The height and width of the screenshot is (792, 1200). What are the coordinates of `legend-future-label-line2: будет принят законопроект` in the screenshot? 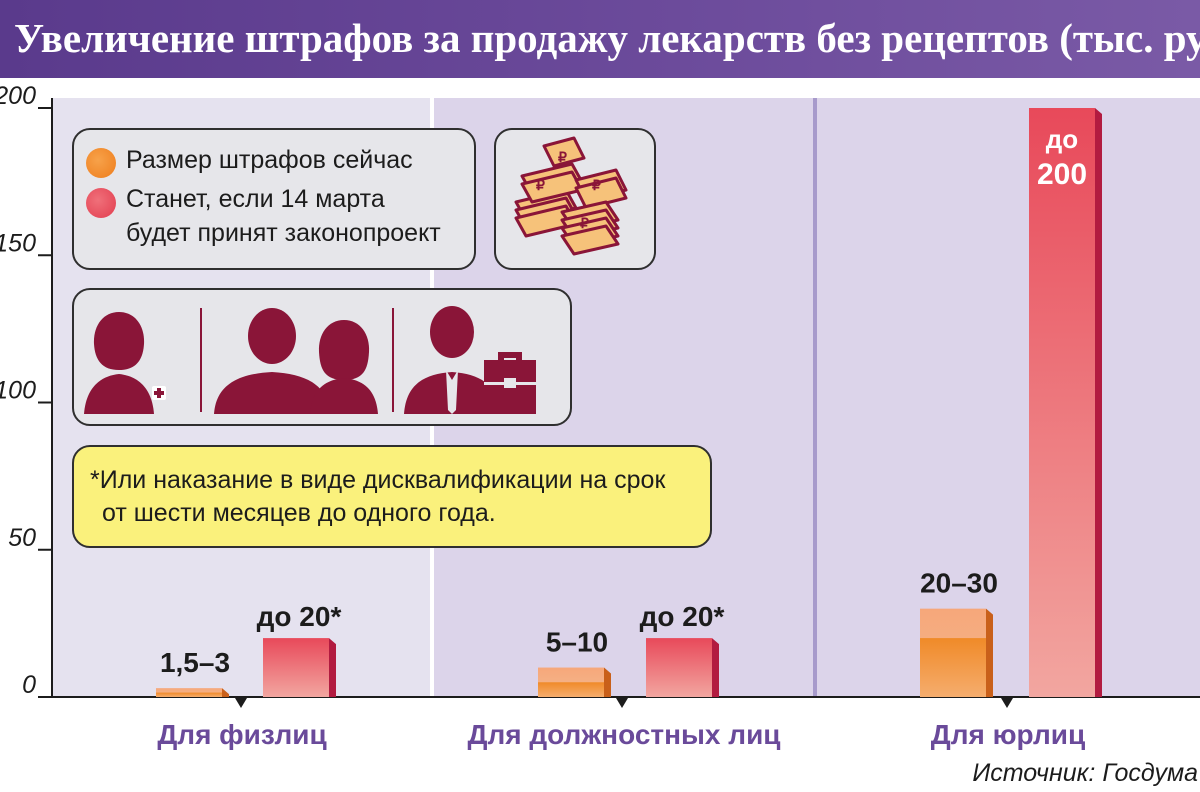 It's located at (283, 233).